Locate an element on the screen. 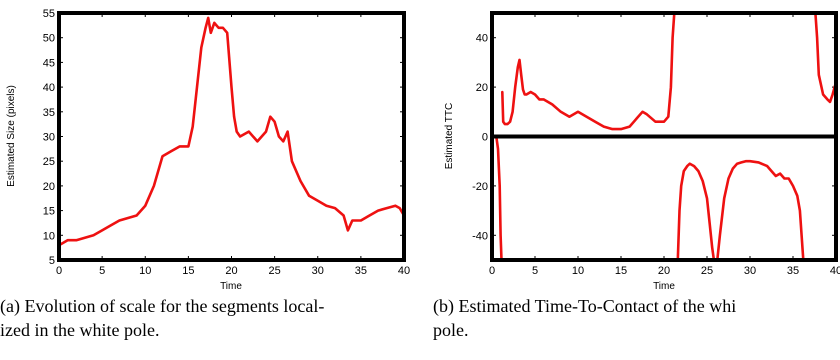 The height and width of the screenshot is (360, 840). y-tick-label: 35 is located at coordinates (49, 113).